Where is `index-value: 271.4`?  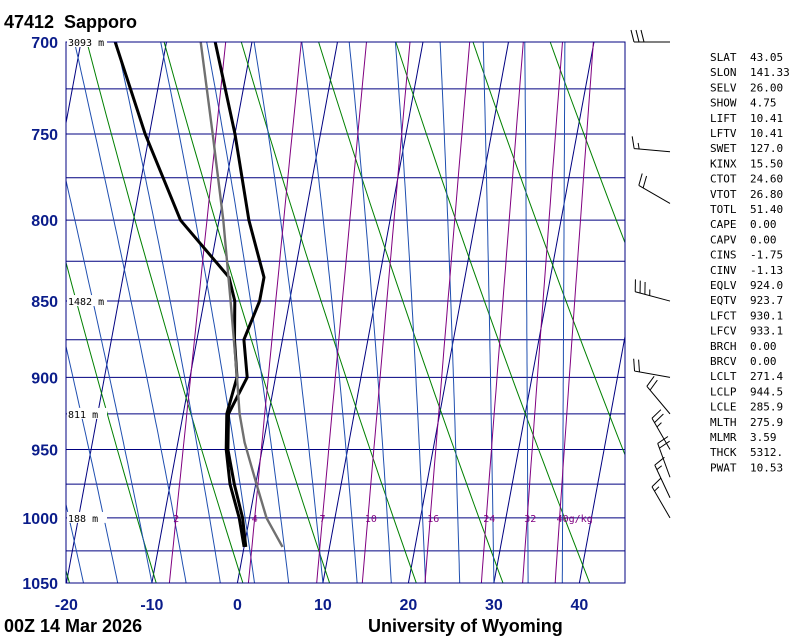
index-value: 271.4 is located at coordinates (766, 376).